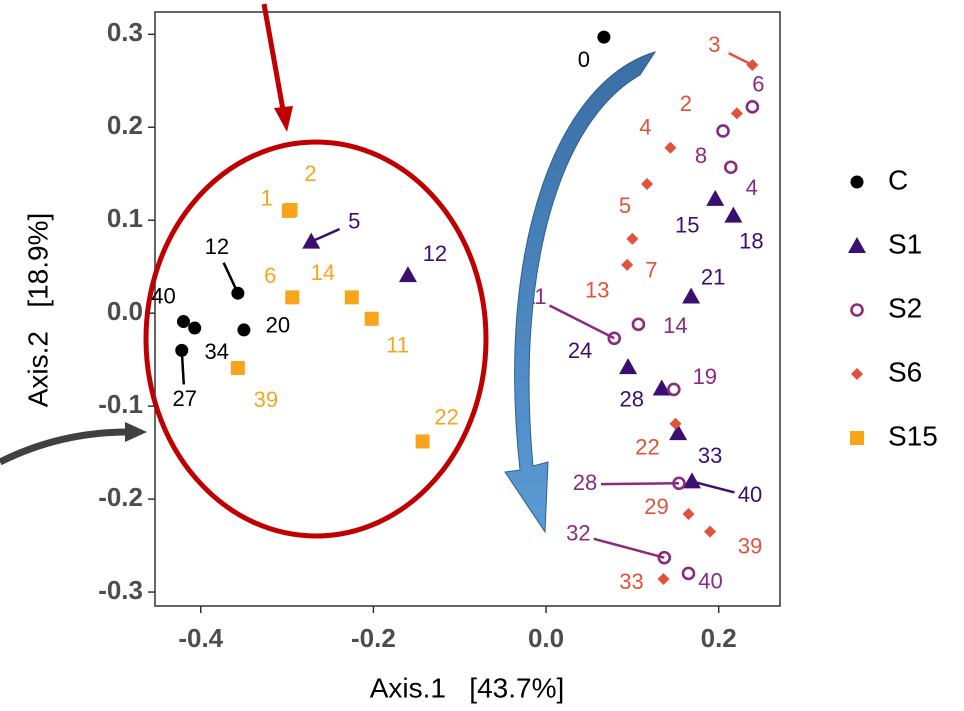 This screenshot has width=964, height=711. What do you see at coordinates (217, 246) in the screenshot?
I see `point-label: 12` at bounding box center [217, 246].